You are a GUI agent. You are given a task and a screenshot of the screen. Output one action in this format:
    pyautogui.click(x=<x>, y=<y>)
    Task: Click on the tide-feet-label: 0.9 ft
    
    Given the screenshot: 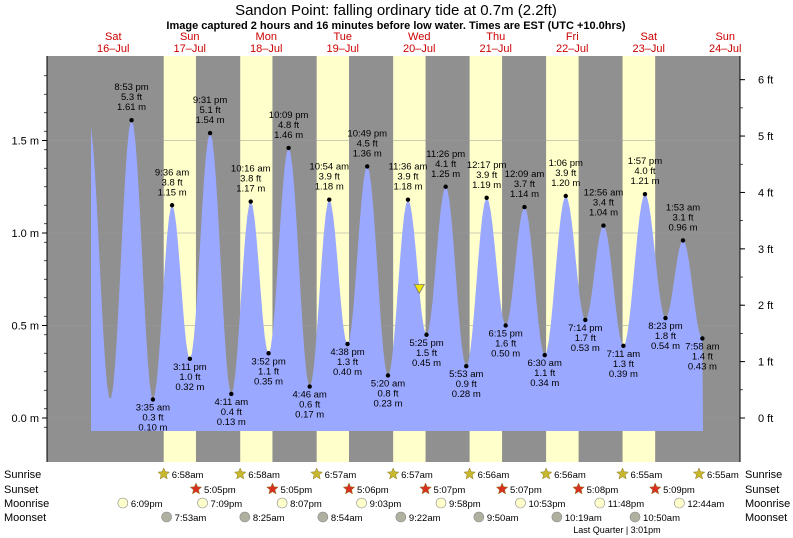 What is the action you would take?
    pyautogui.click(x=466, y=384)
    